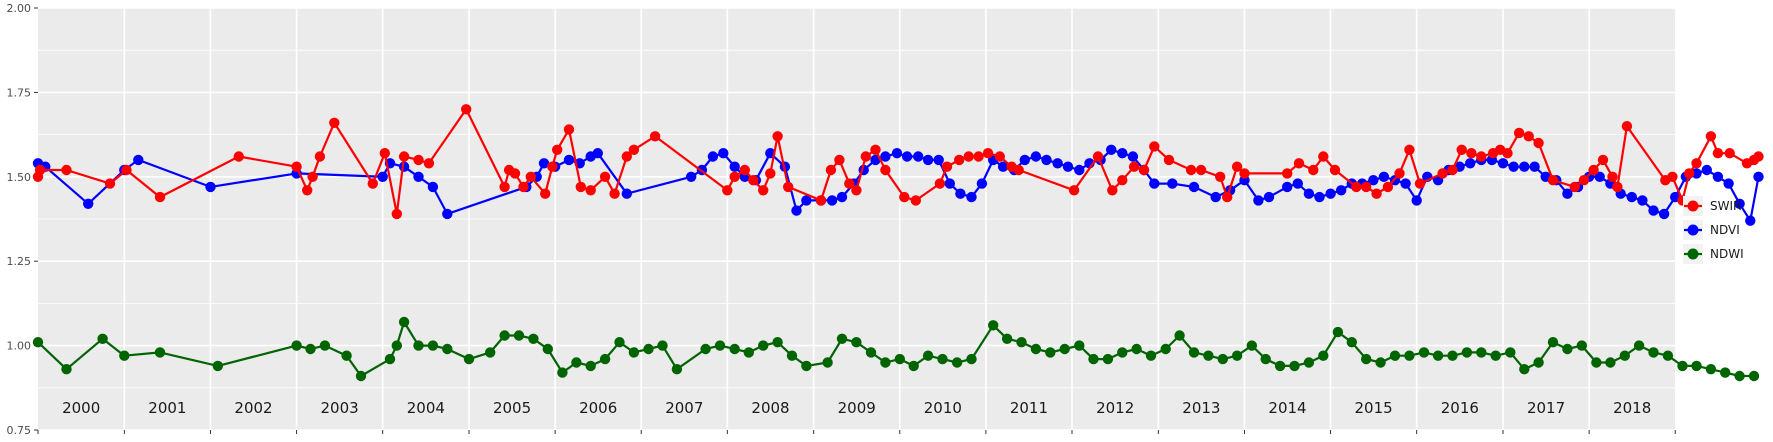  Describe the element at coordinates (1374, 408) in the screenshot. I see `year-label: 2015` at that location.